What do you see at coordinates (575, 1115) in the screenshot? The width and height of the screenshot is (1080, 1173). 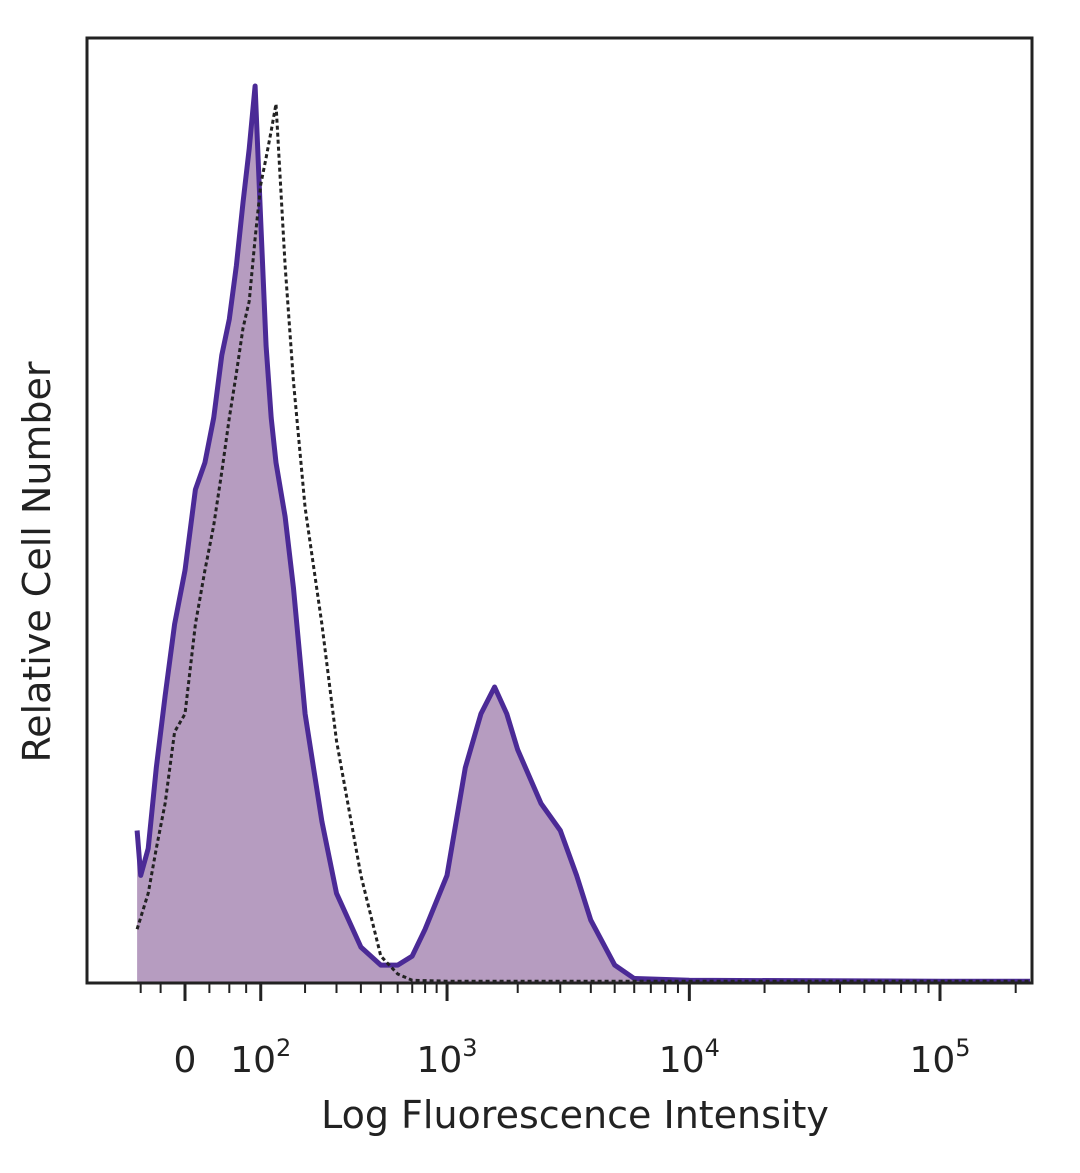 I see `x-axis-title: Log Fluorescence Intensity` at bounding box center [575, 1115].